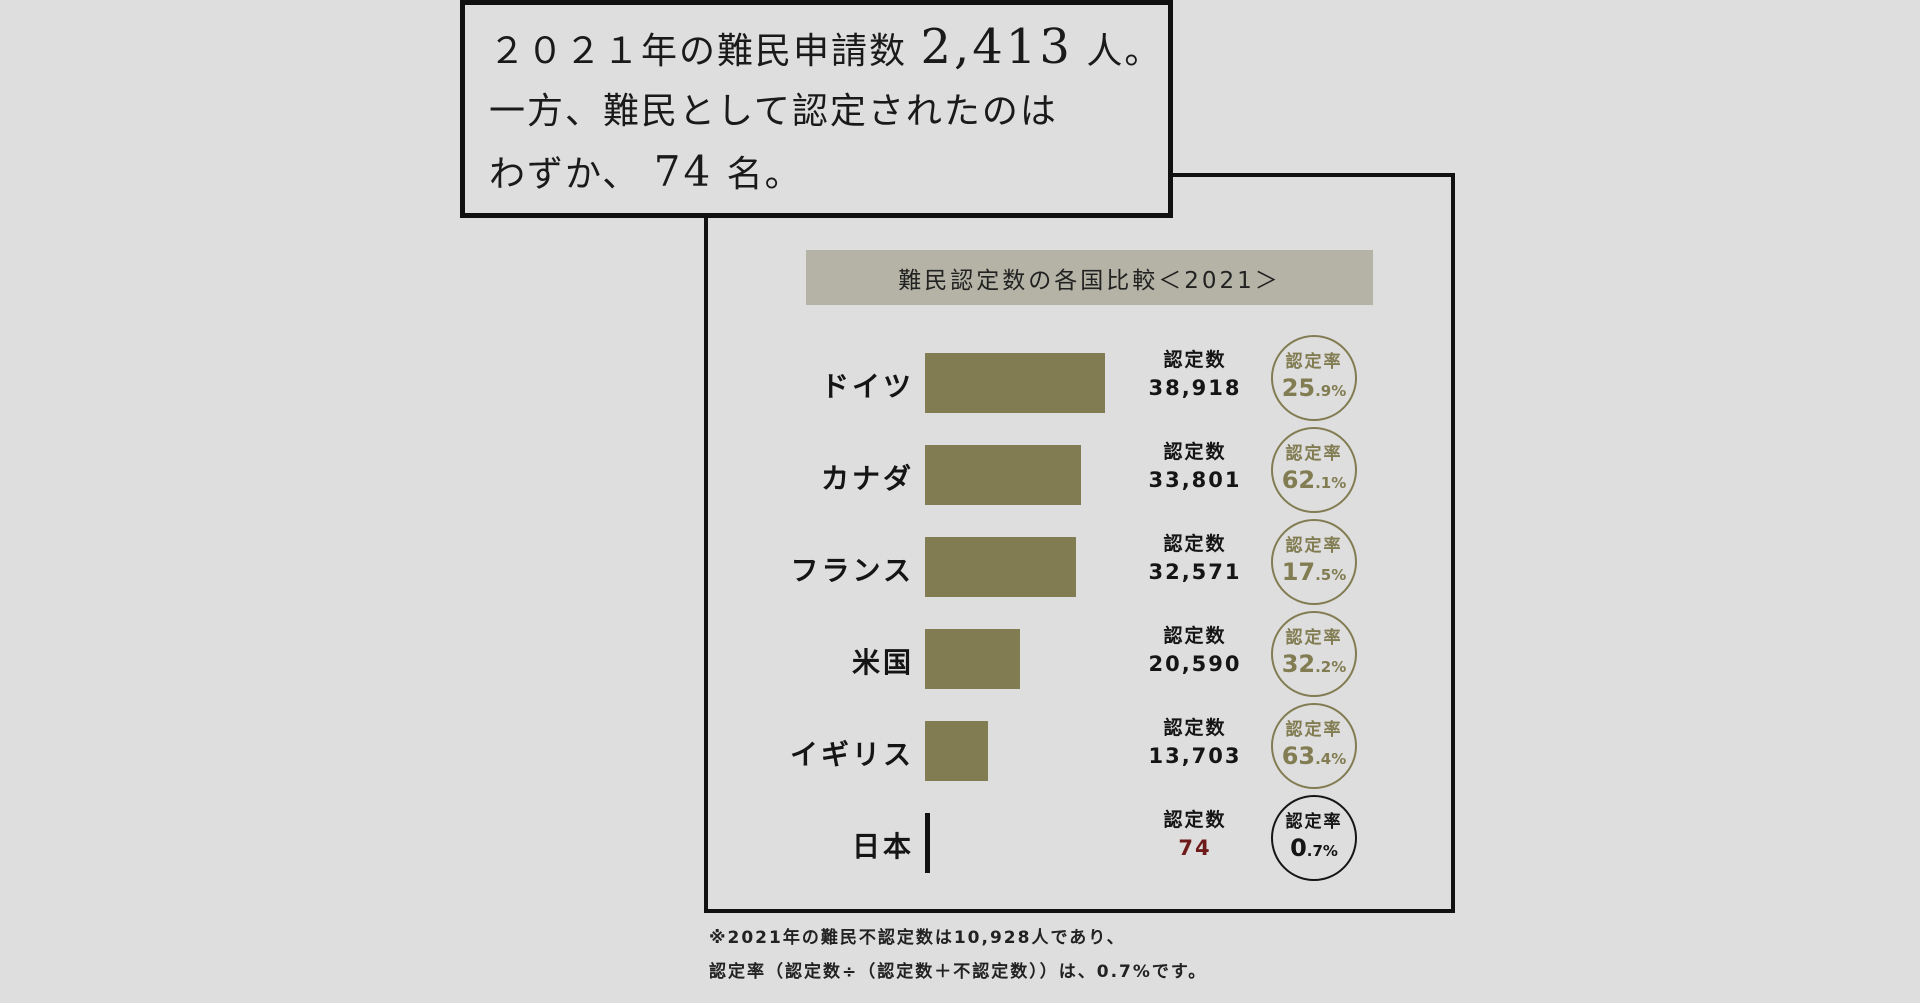  I want to click on category-label: 日本, so click(882, 846).